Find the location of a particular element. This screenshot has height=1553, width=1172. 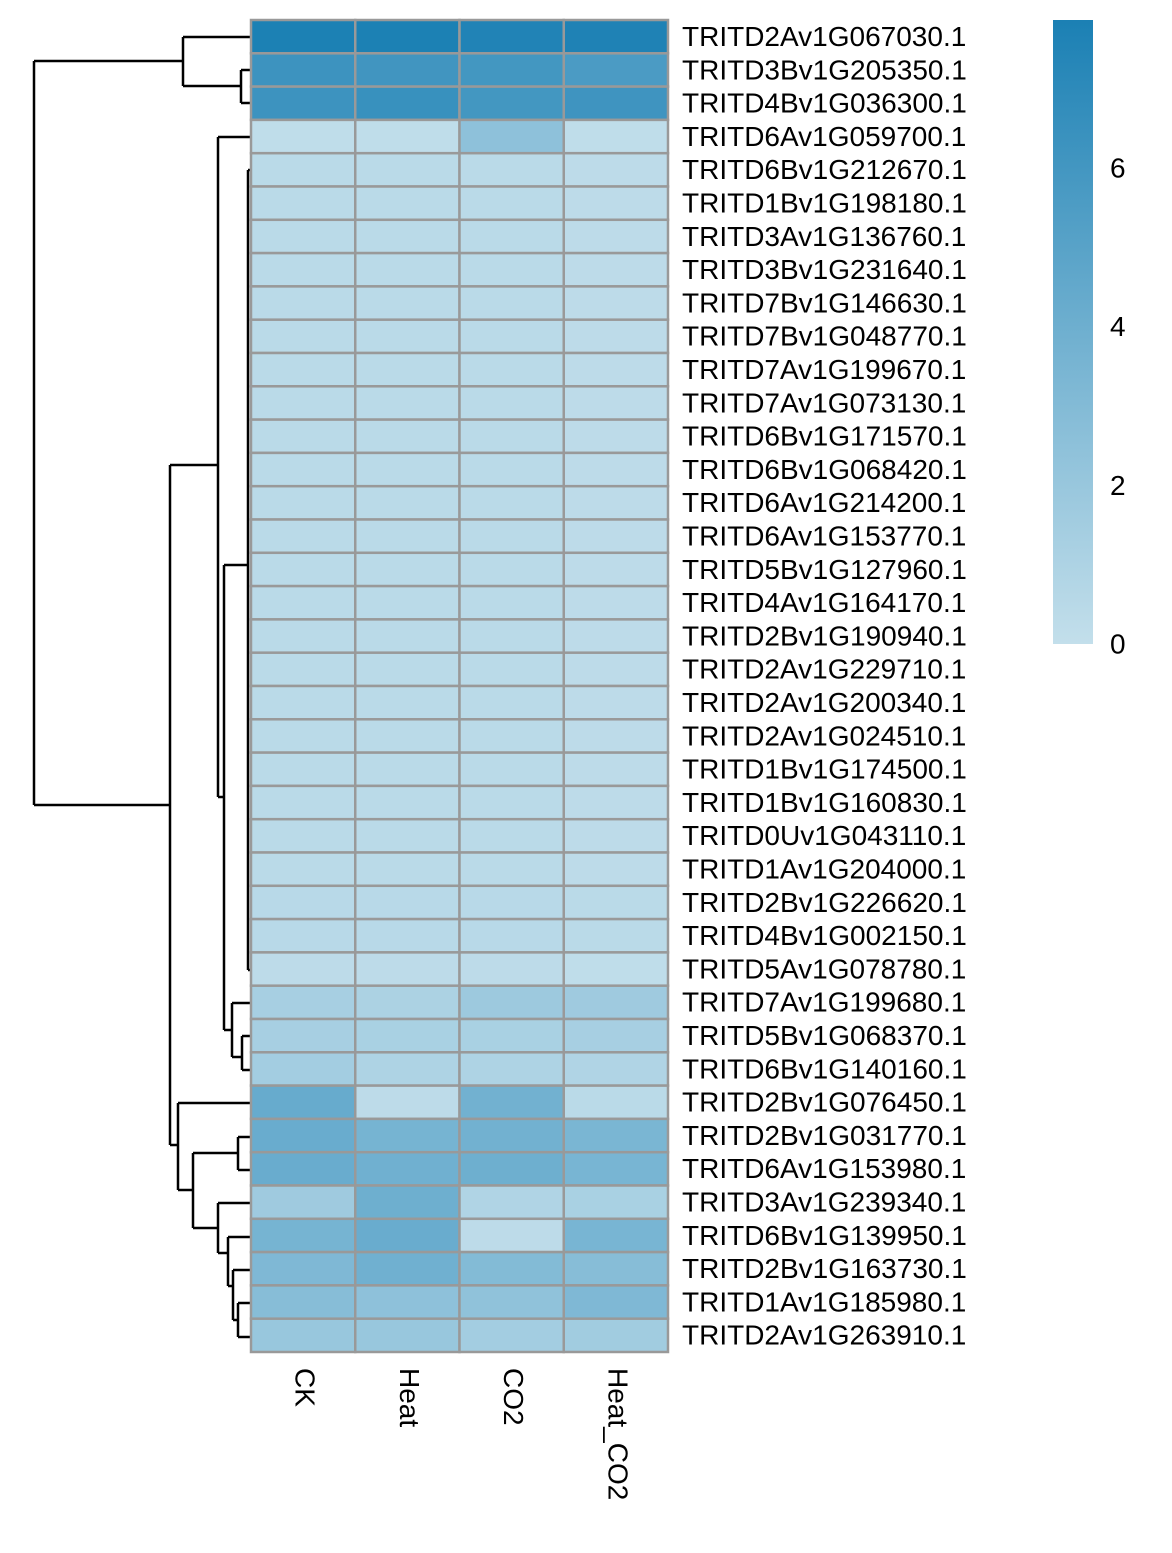

row-label: TRITD2Bv1G163730.1 is located at coordinates (824, 1268).